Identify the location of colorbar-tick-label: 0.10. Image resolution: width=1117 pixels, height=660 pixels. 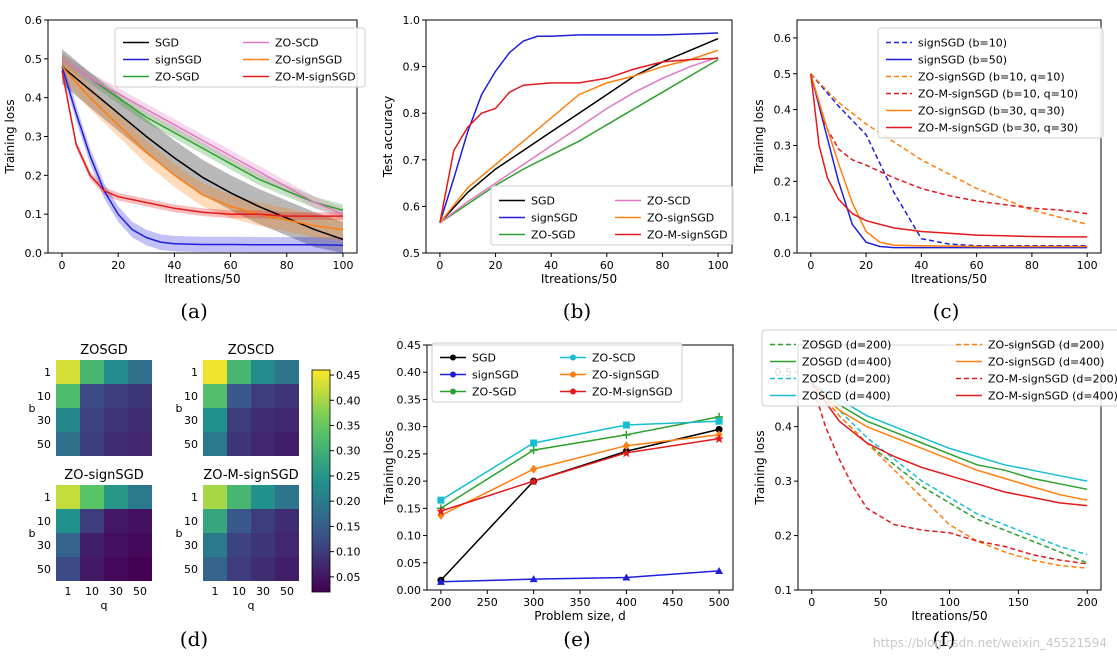
(348, 552).